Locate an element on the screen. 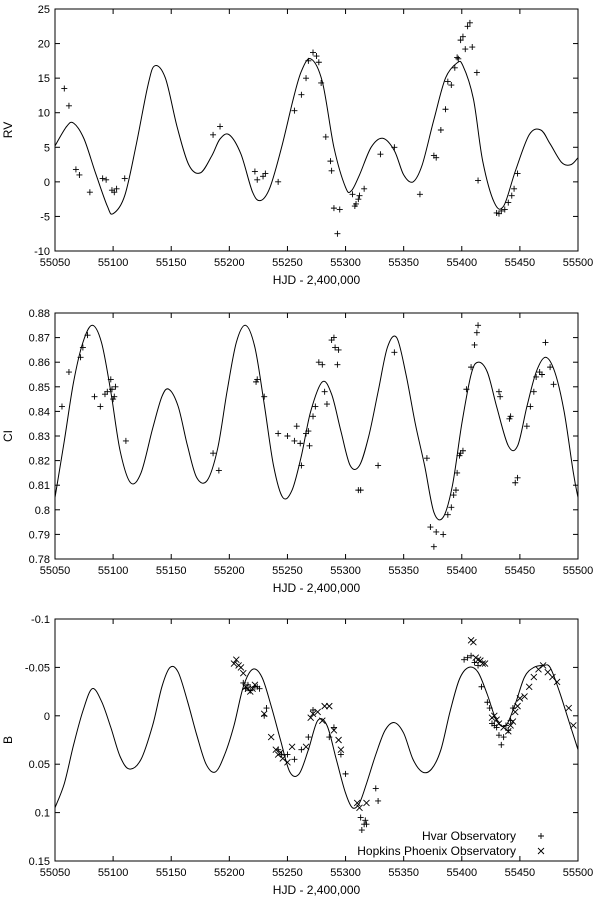  y-tick-label: 0.88 is located at coordinates (39, 314).